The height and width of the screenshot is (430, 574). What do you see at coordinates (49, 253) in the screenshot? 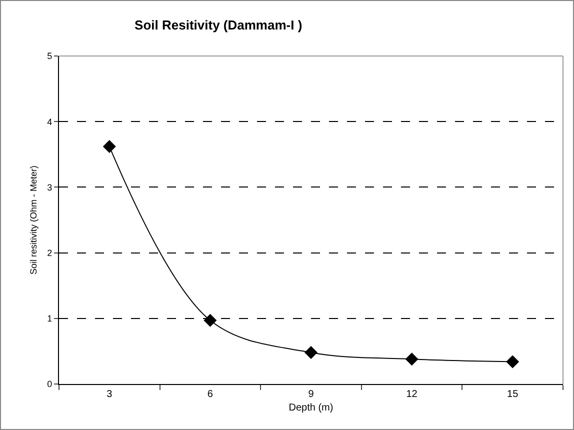
I see `y-tick-label: 2` at bounding box center [49, 253].